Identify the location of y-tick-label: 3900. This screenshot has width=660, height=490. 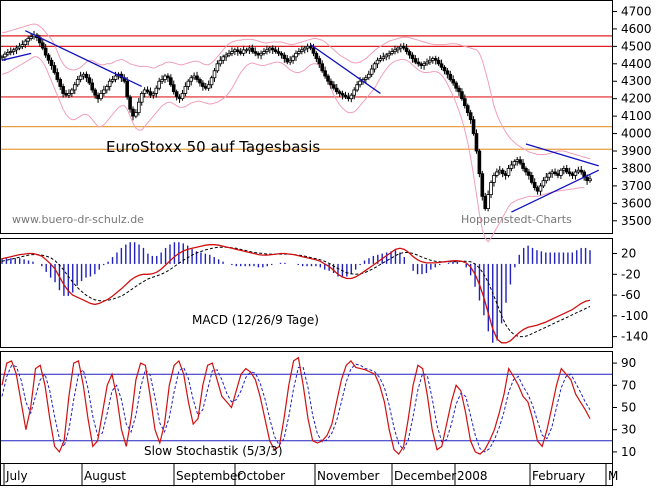
(636, 151).